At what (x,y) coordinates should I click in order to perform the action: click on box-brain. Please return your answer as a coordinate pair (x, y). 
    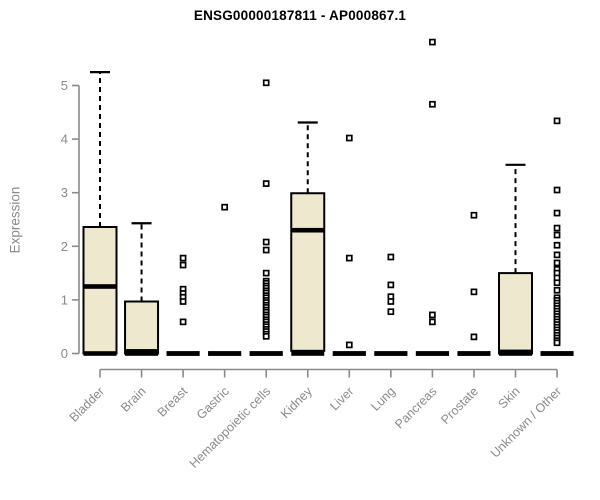
    Looking at the image, I should click on (142, 289).